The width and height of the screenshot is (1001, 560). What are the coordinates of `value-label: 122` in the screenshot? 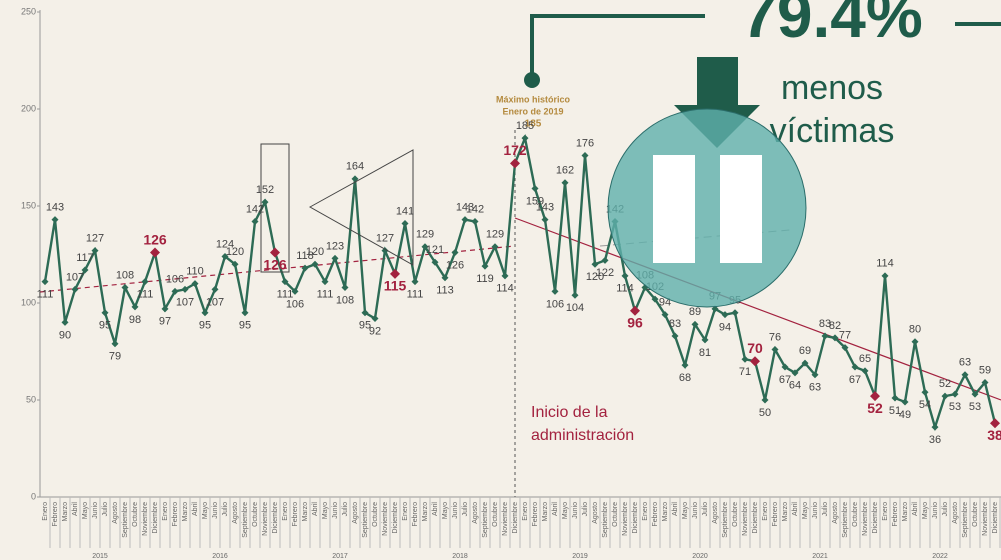 It's located at (605, 273).